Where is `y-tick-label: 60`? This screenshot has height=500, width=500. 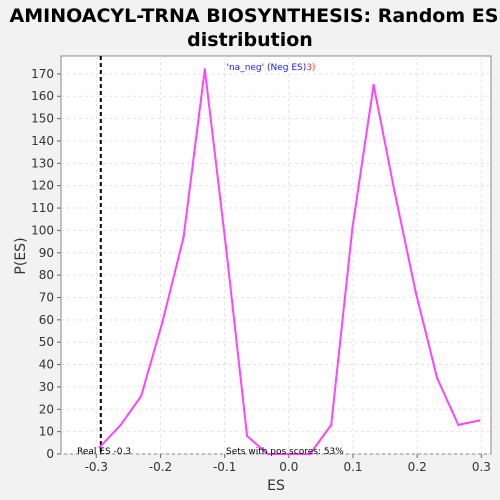
y-tick-label: 60 is located at coordinates (46, 320).